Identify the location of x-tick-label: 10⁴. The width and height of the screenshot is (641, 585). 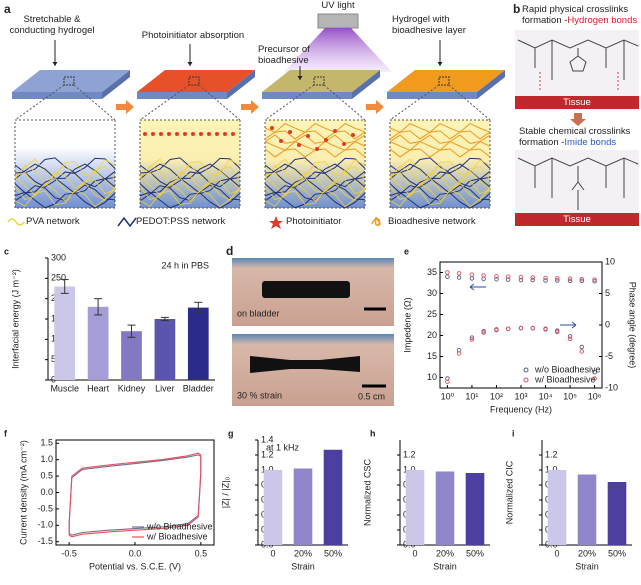
(546, 396).